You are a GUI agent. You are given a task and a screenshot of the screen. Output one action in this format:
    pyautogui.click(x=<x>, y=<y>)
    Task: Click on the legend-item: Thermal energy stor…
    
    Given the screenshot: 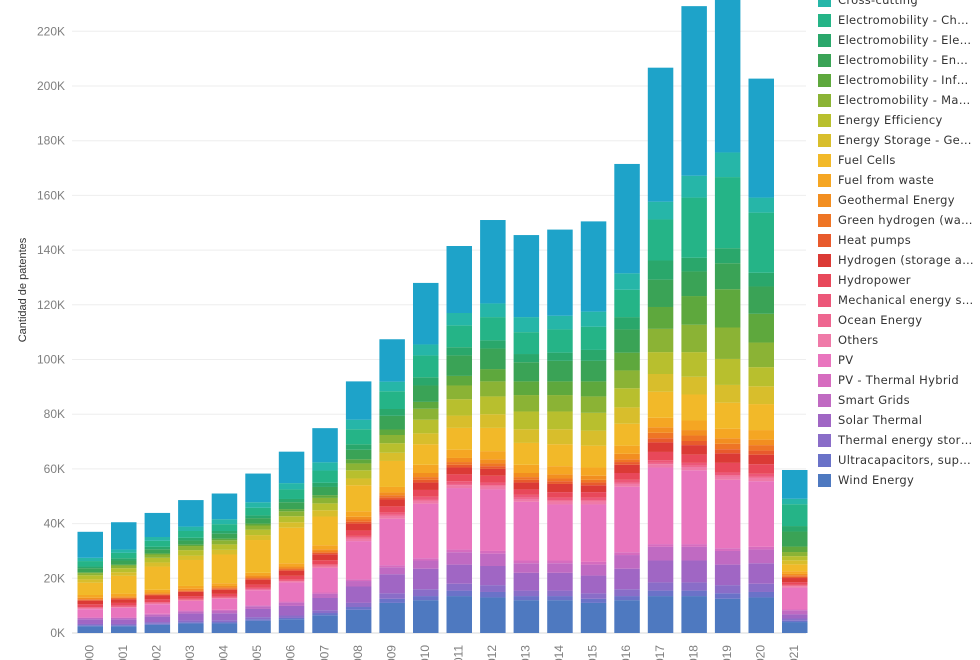 What is the action you would take?
    pyautogui.click(x=899, y=440)
    